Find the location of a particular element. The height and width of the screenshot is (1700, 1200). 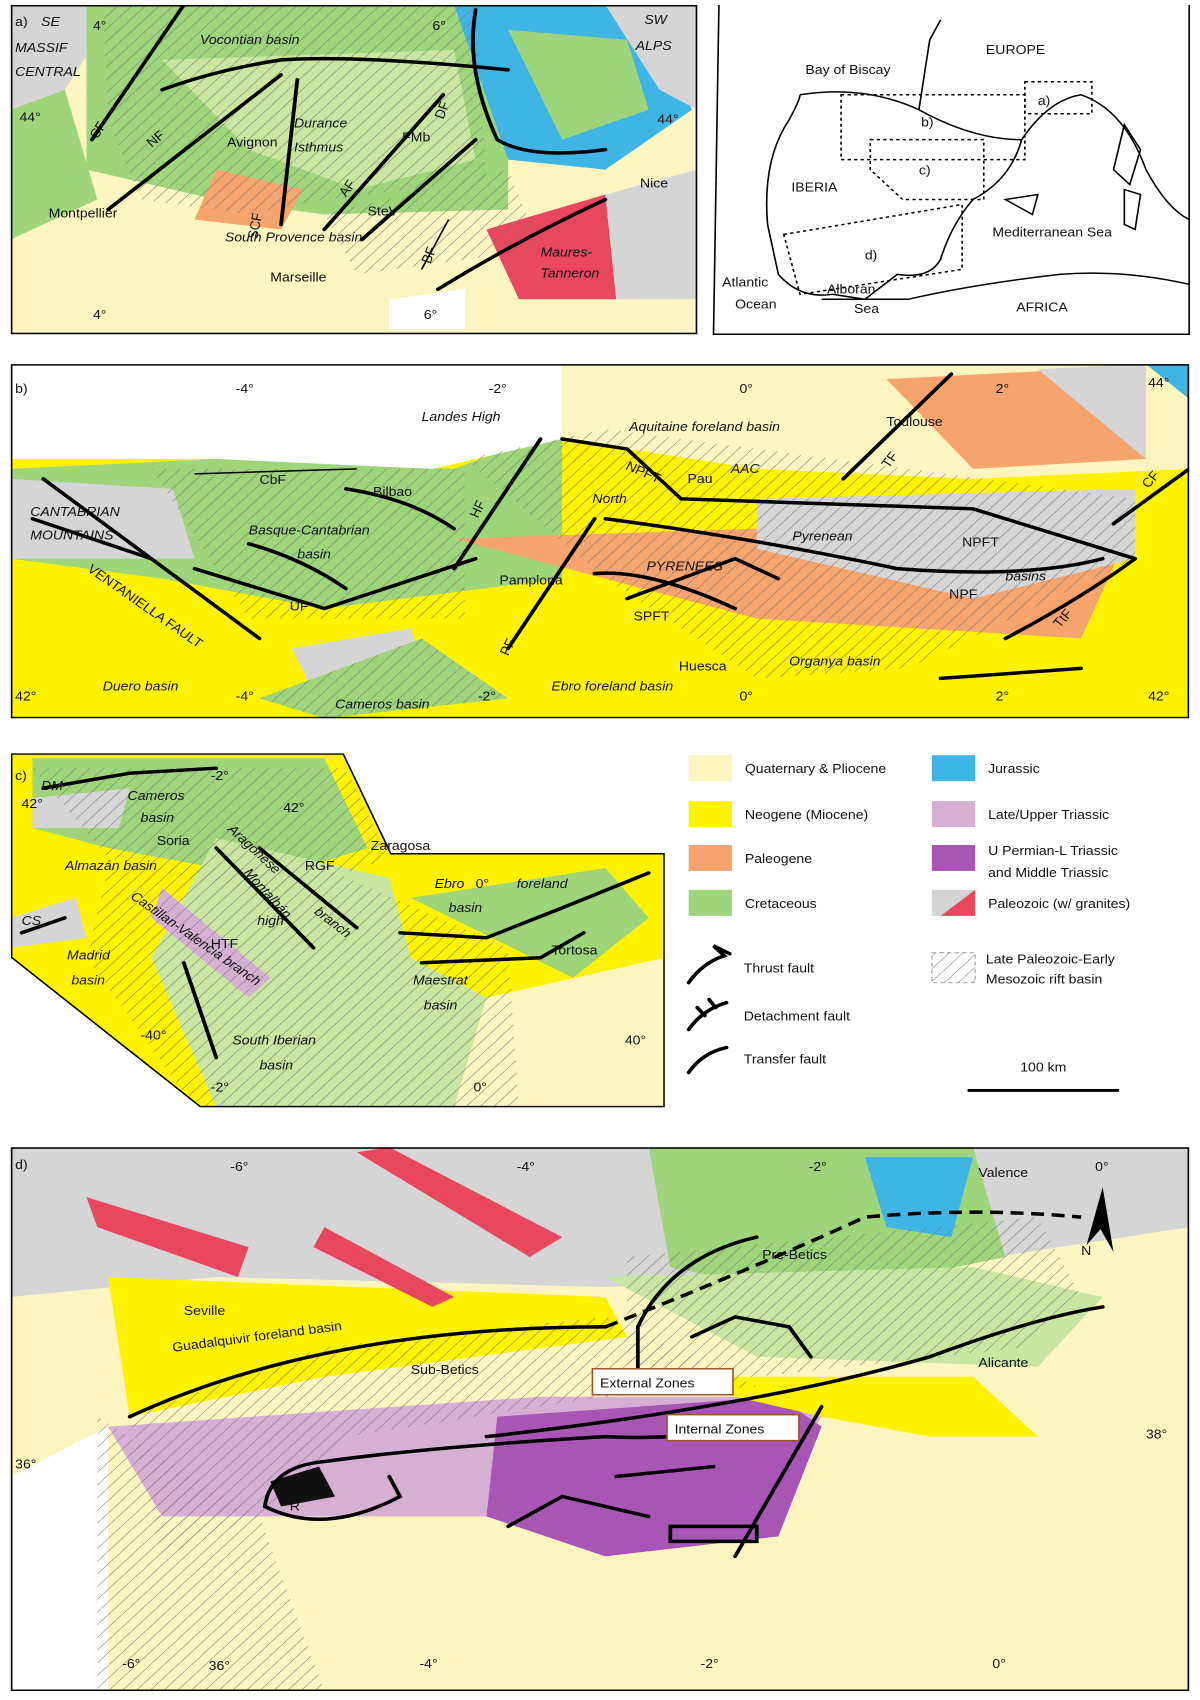

panel-a-label: Vocontian basin is located at coordinates (249, 39).